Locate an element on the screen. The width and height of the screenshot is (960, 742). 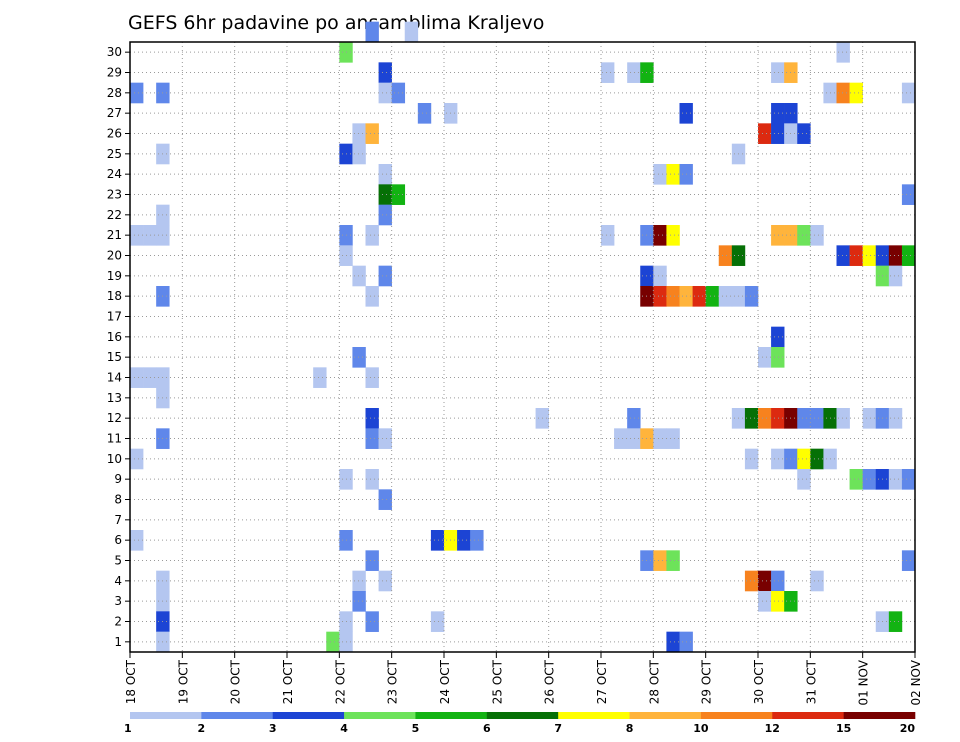
y-tick-label: 20 is located at coordinates (114, 256).